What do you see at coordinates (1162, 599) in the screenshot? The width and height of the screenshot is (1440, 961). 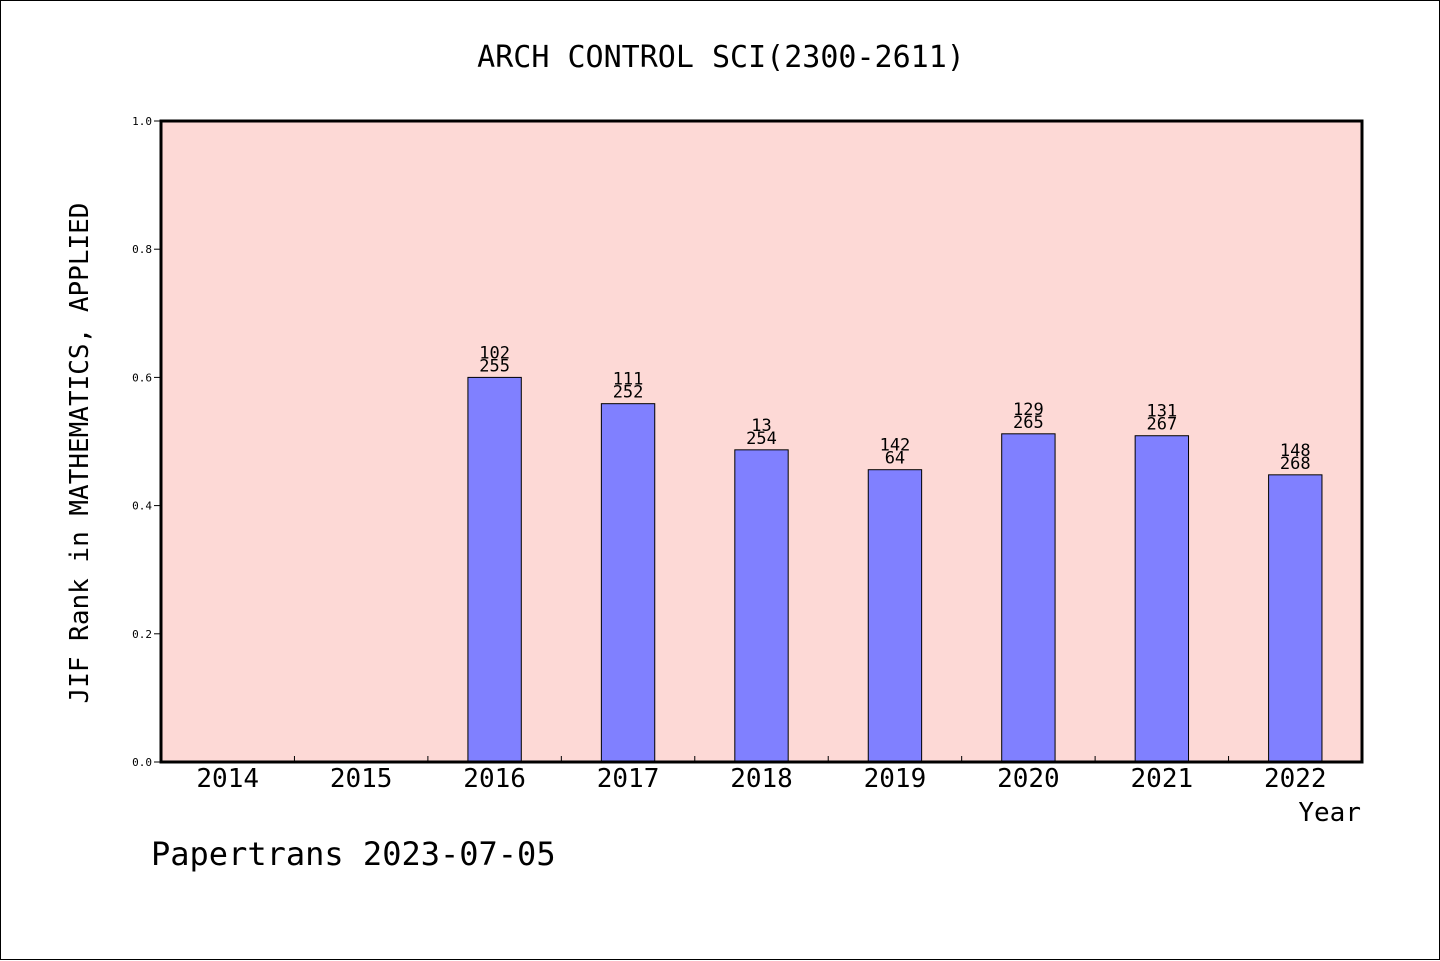 I see `bar-2021` at bounding box center [1162, 599].